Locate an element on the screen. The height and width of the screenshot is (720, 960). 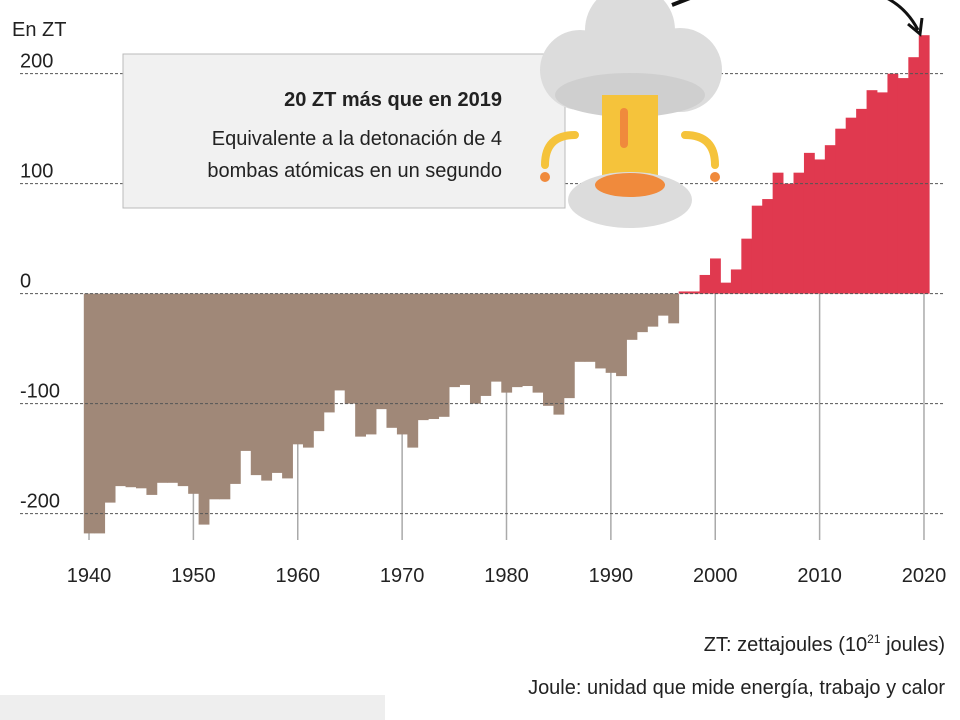
x-tick-label: 1950 is located at coordinates (193, 576).